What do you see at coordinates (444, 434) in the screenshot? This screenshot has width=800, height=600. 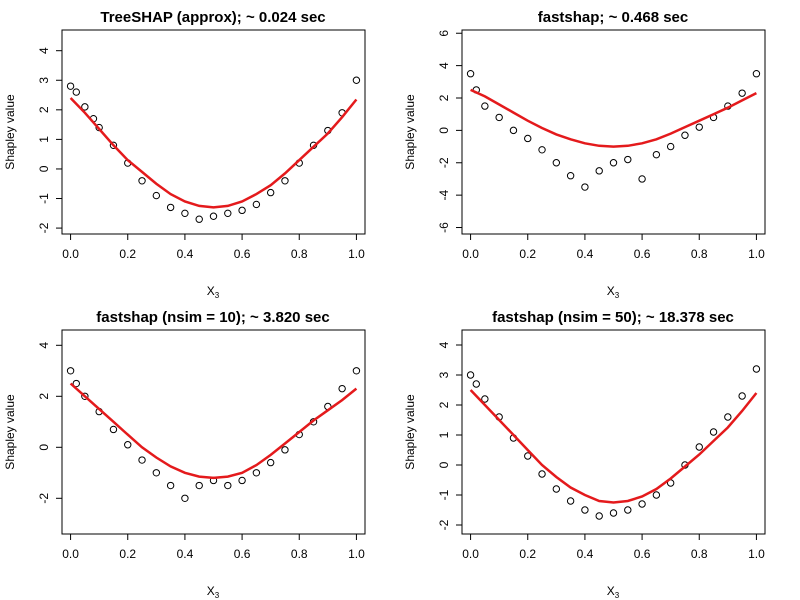 I see `panel-4-ytick-label: 1` at bounding box center [444, 434].